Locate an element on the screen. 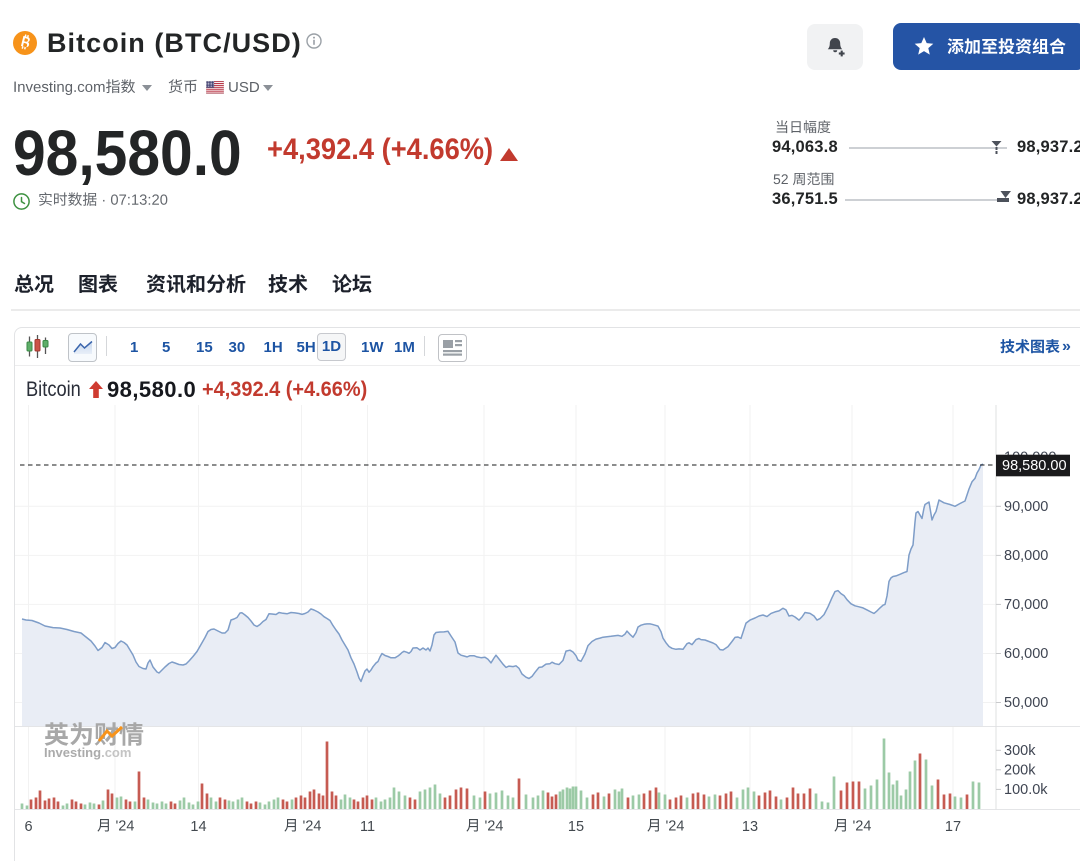 The image size is (1080, 861). svg-text: 15 is located at coordinates (576, 827).